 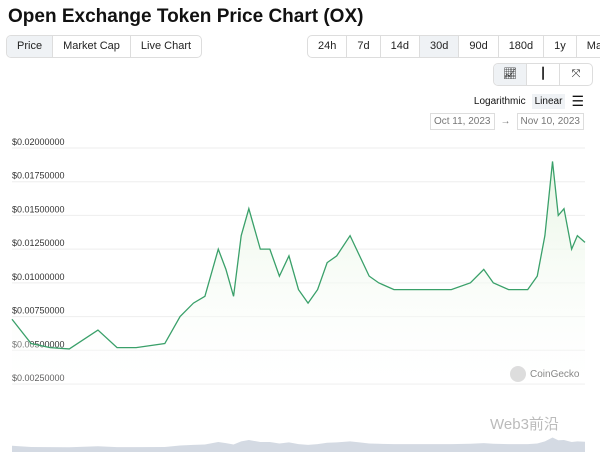 I want to click on date-to: Nov 10, 2023, so click(x=550, y=121).